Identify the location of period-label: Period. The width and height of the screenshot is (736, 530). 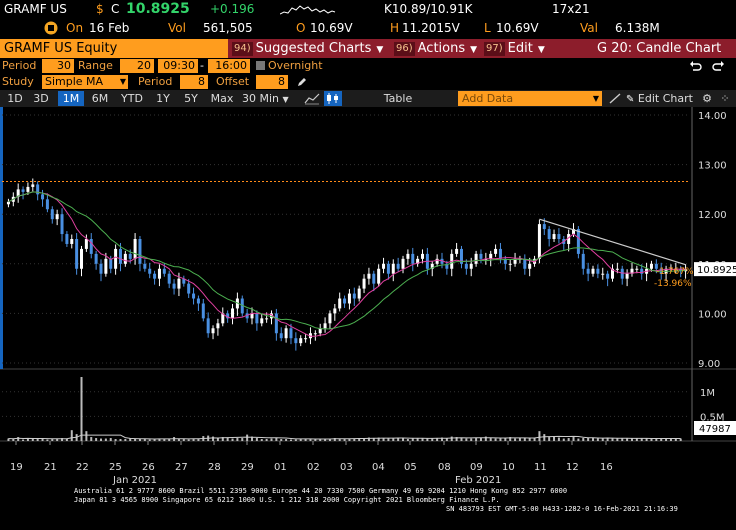
(19, 65).